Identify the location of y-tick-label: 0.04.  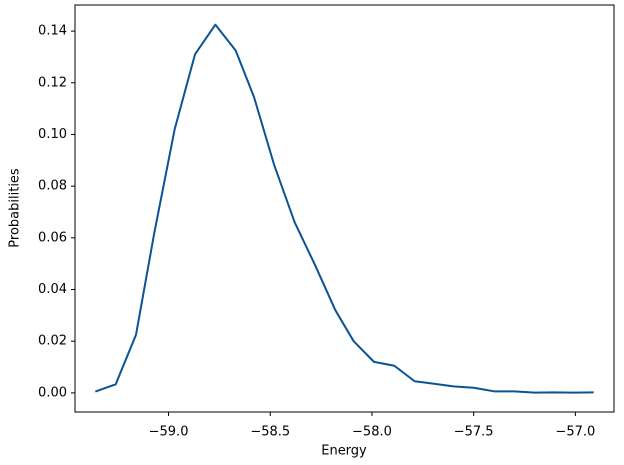
(52, 289).